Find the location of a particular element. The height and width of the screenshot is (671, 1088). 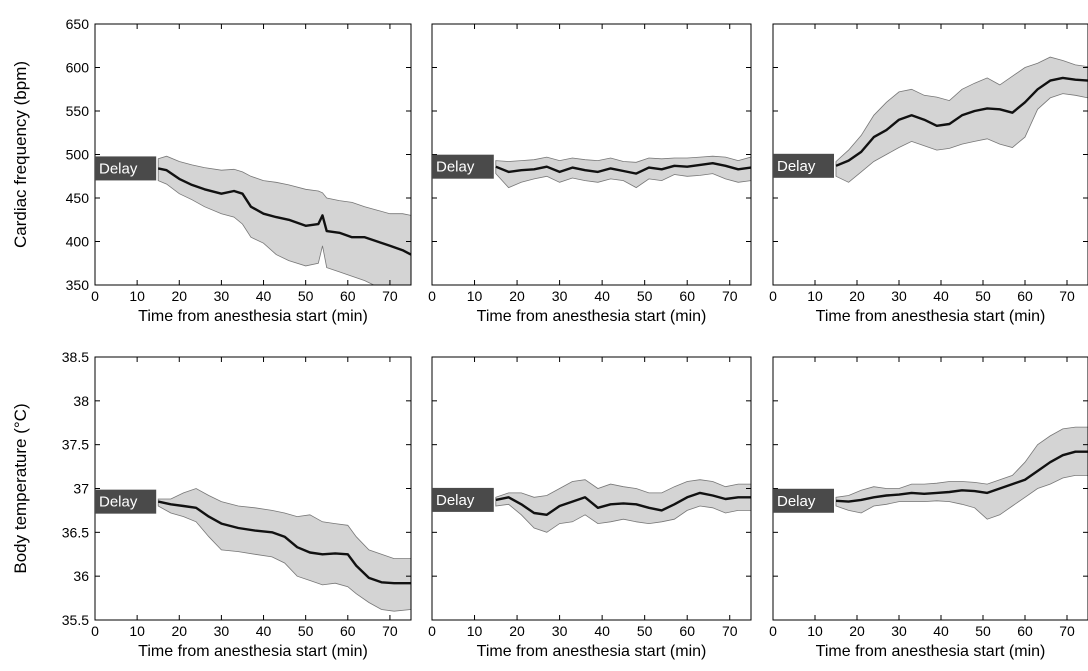

y-tick-label: 500 is located at coordinates (78, 155).